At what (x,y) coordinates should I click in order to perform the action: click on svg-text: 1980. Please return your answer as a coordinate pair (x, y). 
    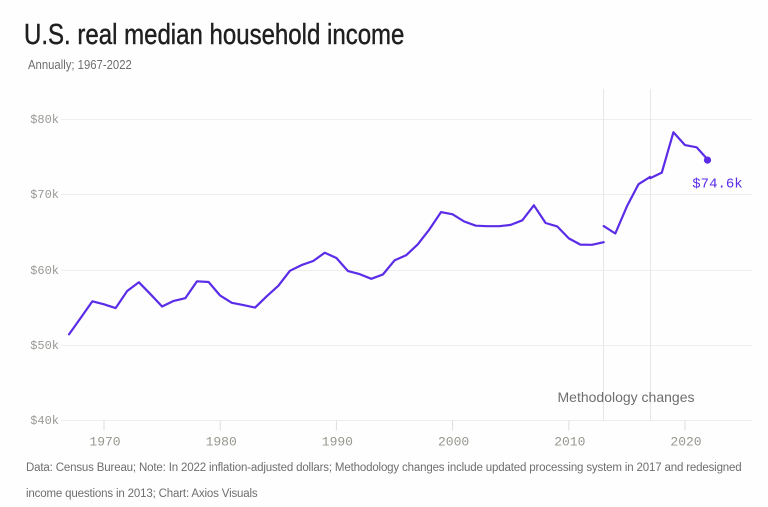
    Looking at the image, I should click on (221, 442).